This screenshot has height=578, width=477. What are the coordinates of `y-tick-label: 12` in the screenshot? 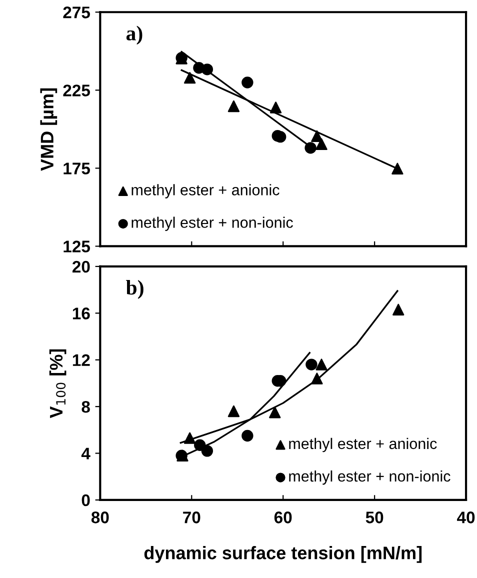 It's located at (81, 360).